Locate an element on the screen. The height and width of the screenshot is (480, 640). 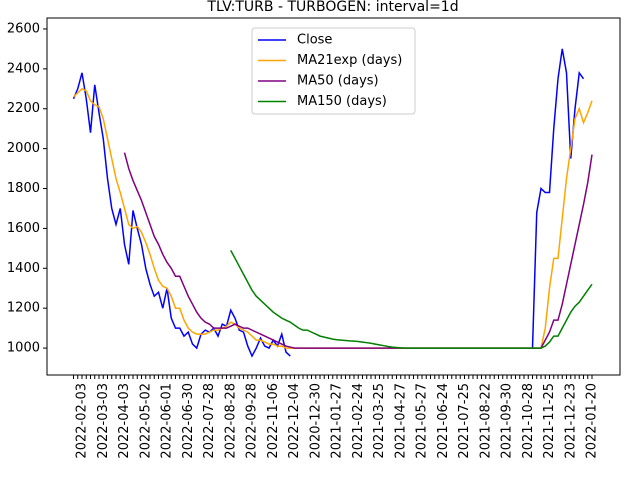
x-tick-label: 2022-04-03 is located at coordinates (124, 421).